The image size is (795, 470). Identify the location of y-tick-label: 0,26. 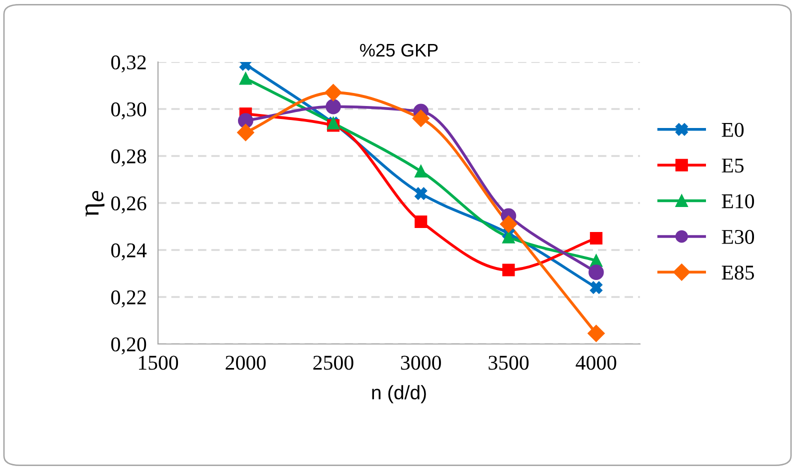
(128, 205).